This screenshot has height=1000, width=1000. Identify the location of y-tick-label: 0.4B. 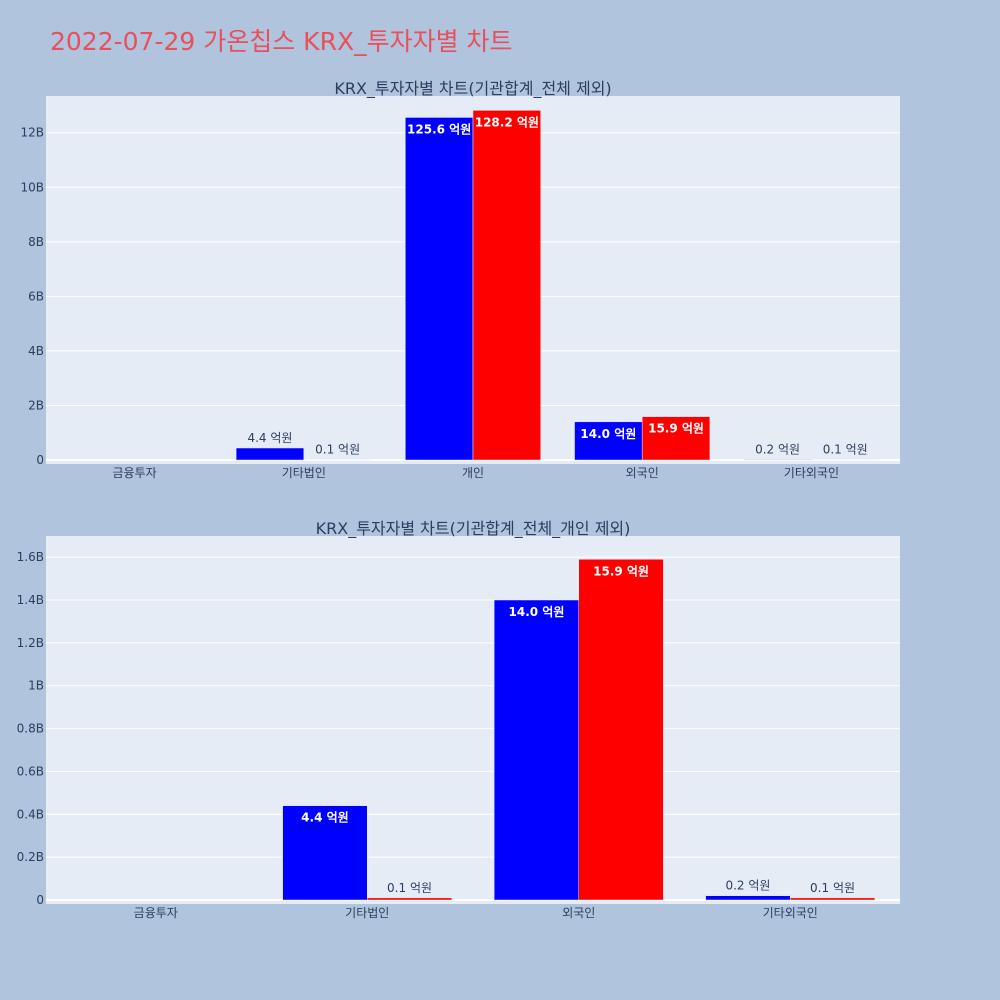
(30, 814).